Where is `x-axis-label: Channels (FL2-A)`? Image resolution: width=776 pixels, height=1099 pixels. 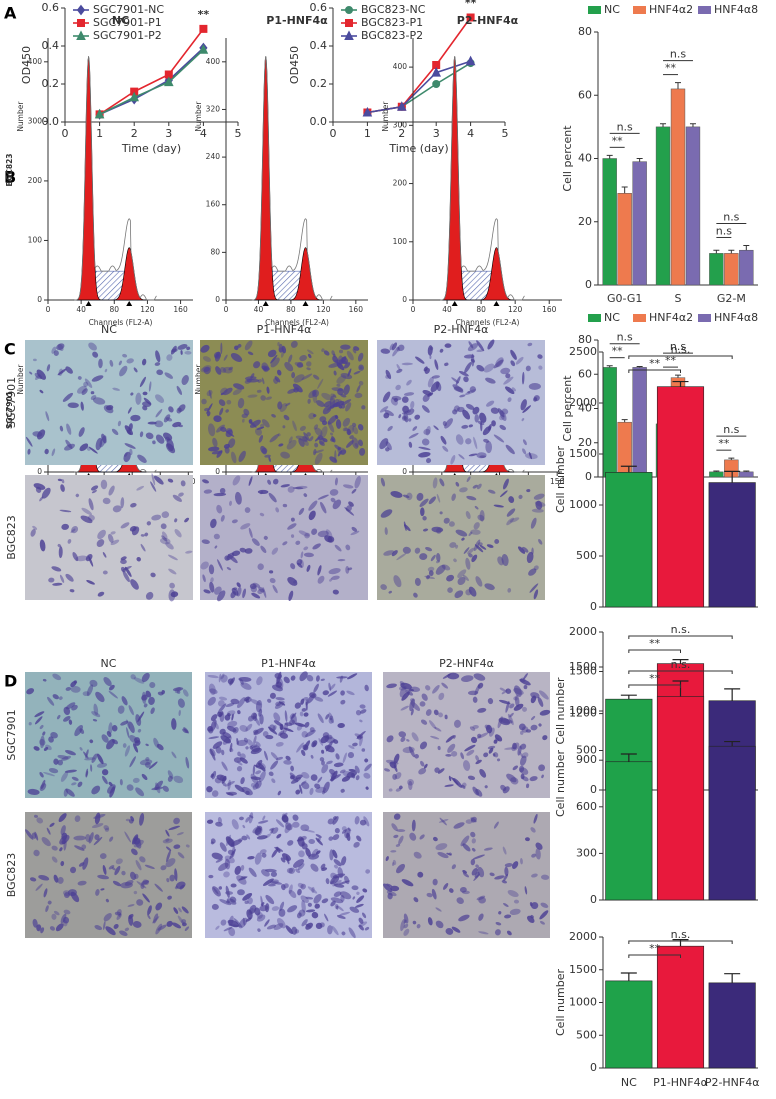
x-axis-label: Channels (FL2-A) is located at coordinates (488, 322).